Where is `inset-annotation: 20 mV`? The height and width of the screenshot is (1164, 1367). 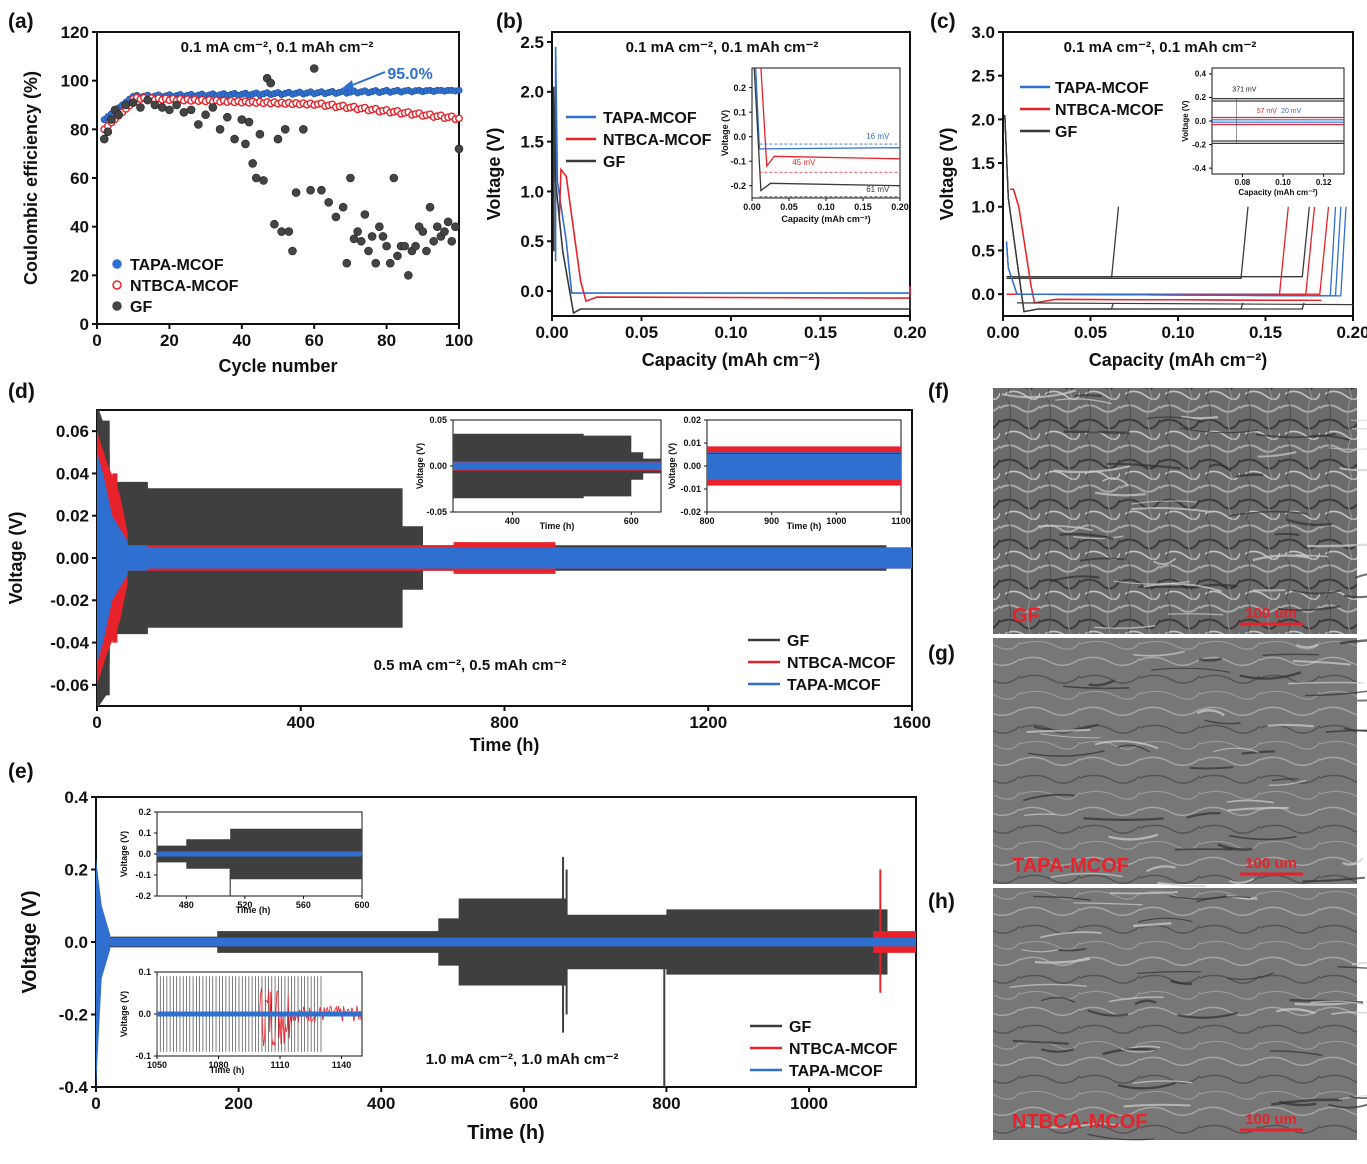 inset-annotation: 20 mV is located at coordinates (1291, 111).